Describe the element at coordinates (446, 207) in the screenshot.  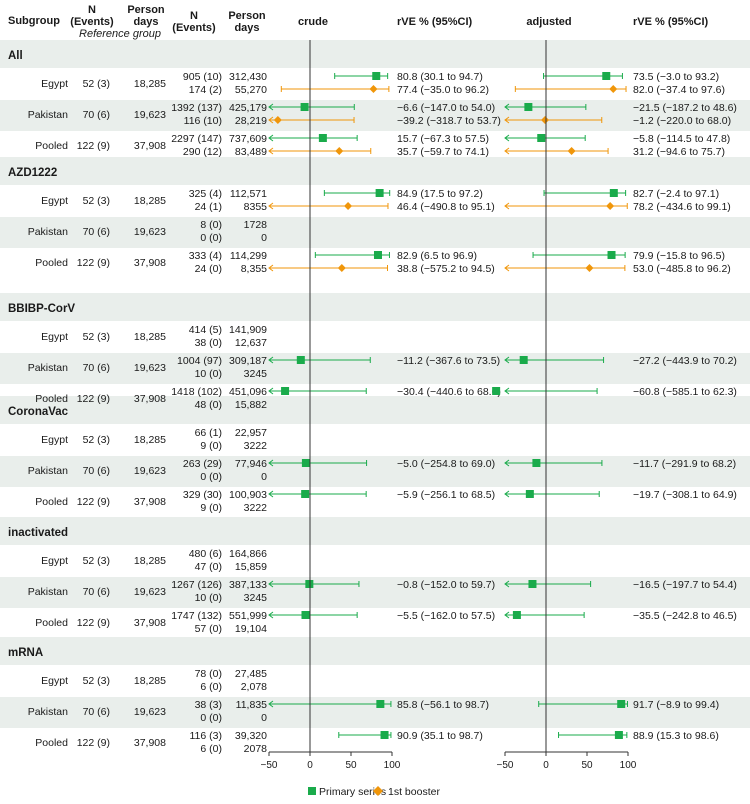
I see `booster-crude-rve: 46.4 (−490.8 to 95.1)` at that location.